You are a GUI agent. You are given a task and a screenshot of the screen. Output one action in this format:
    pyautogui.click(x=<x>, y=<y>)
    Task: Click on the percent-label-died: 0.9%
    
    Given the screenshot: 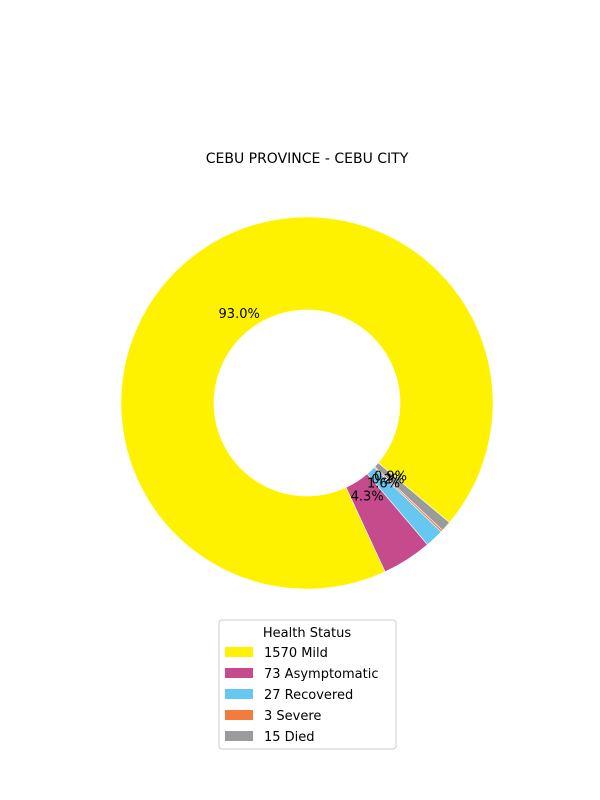 What is the action you would take?
    pyautogui.click(x=390, y=477)
    